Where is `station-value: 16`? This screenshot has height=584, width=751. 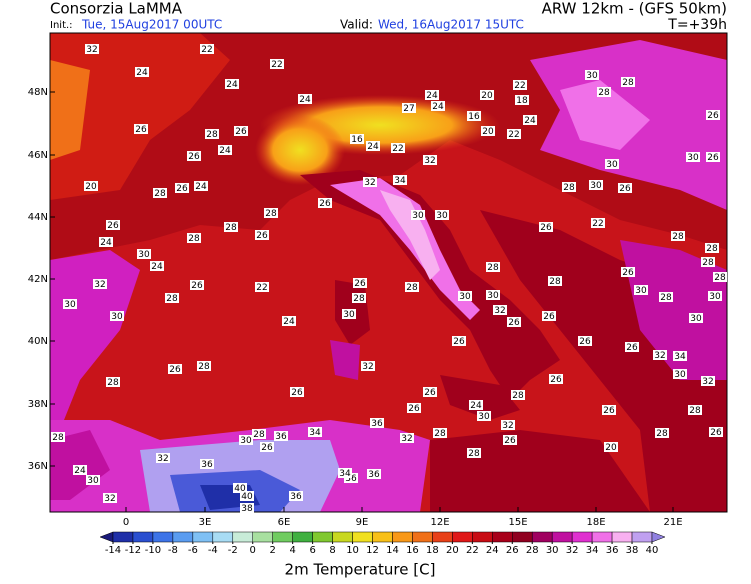
station-value: 16 is located at coordinates (357, 140).